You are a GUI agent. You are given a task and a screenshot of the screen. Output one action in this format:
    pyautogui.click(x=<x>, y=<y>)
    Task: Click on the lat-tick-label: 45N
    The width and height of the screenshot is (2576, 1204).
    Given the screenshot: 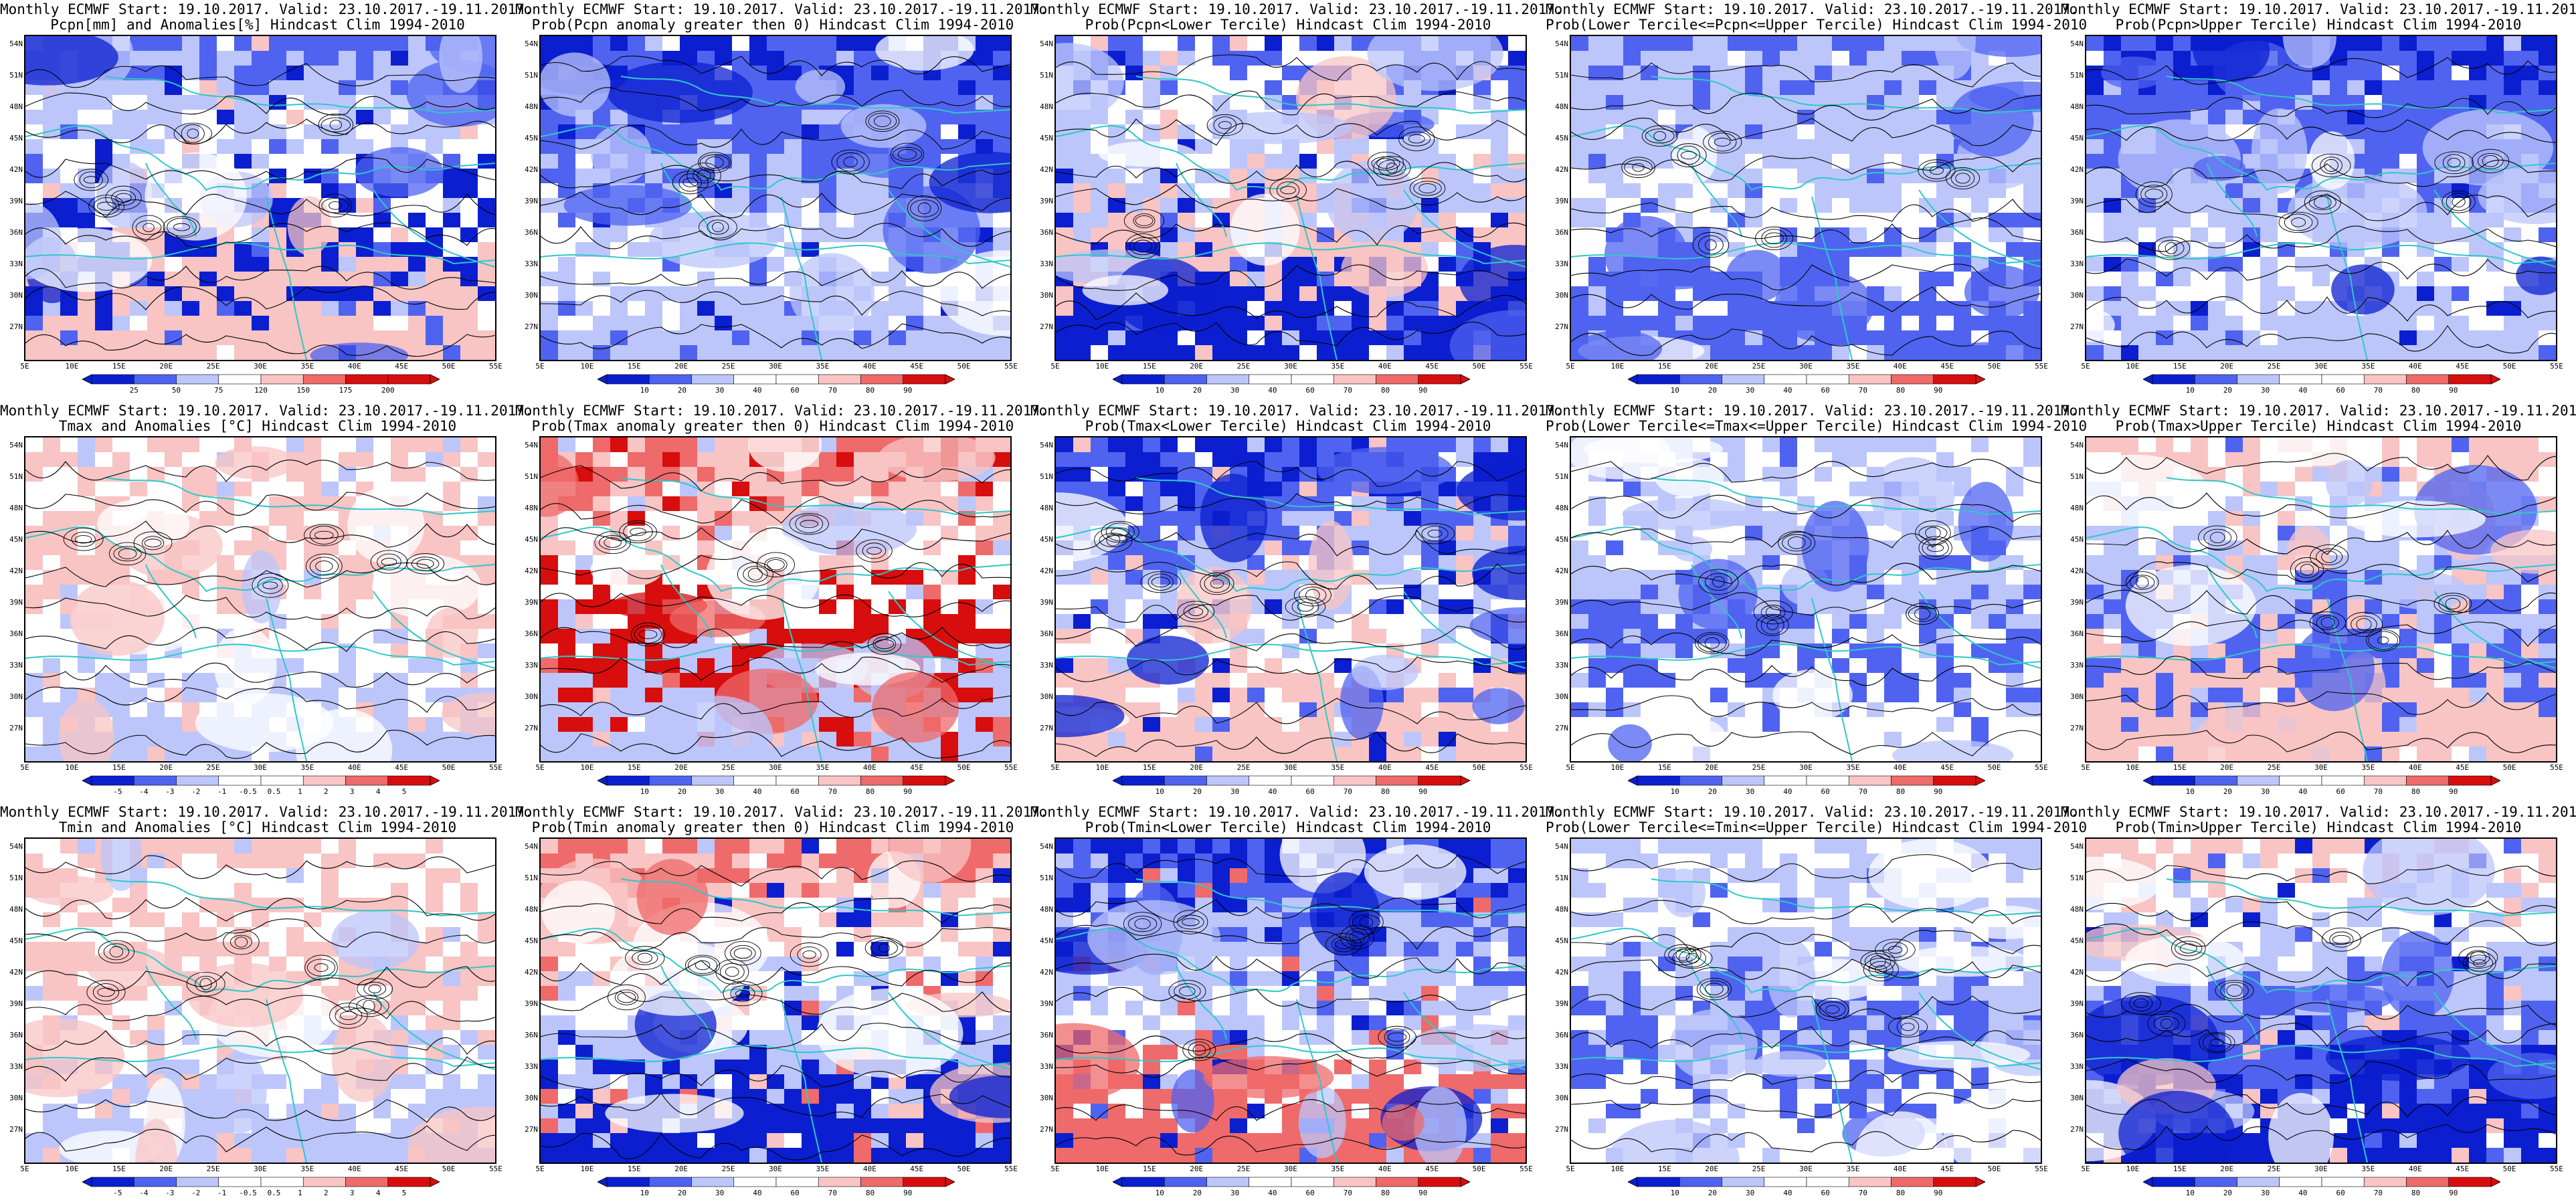 What is the action you would take?
    pyautogui.click(x=1561, y=138)
    